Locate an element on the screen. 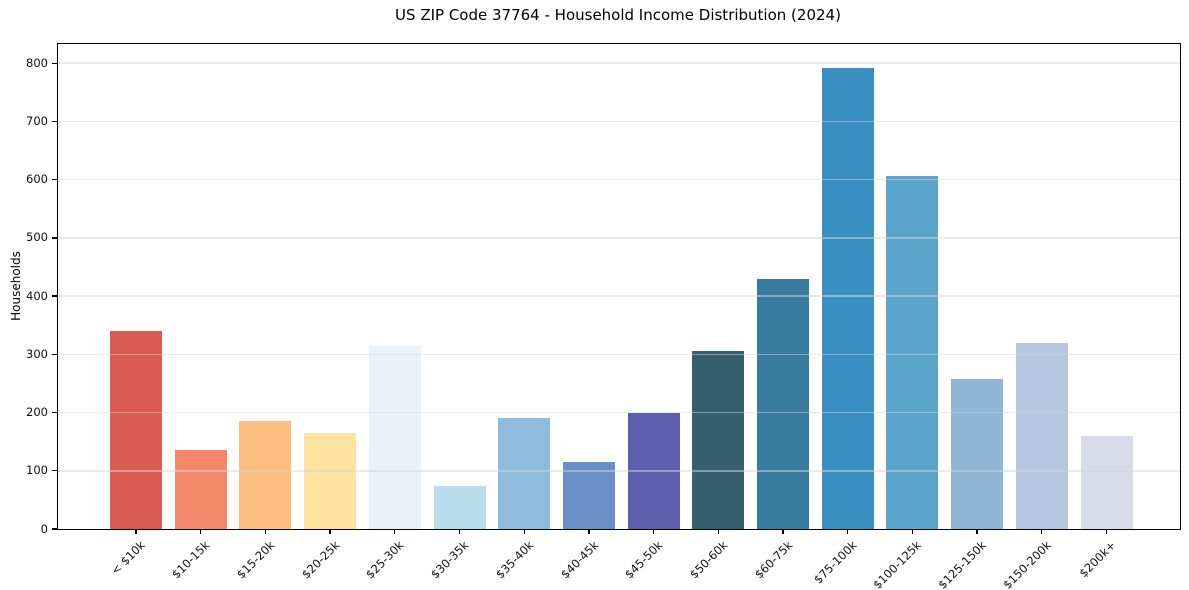  x-tick-label: $50-60k is located at coordinates (708, 560).